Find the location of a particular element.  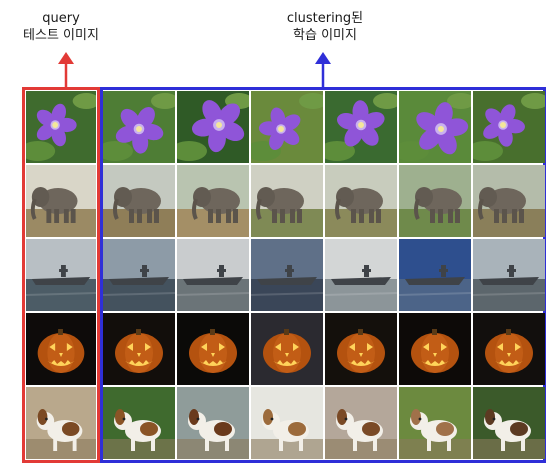

query-frame is located at coordinates (61, 275).